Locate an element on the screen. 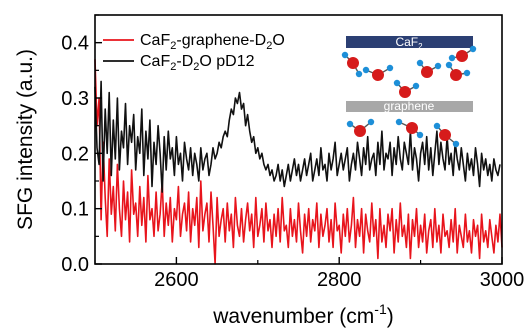  x-axis-title-superscript: -1 is located at coordinates (380, 309).